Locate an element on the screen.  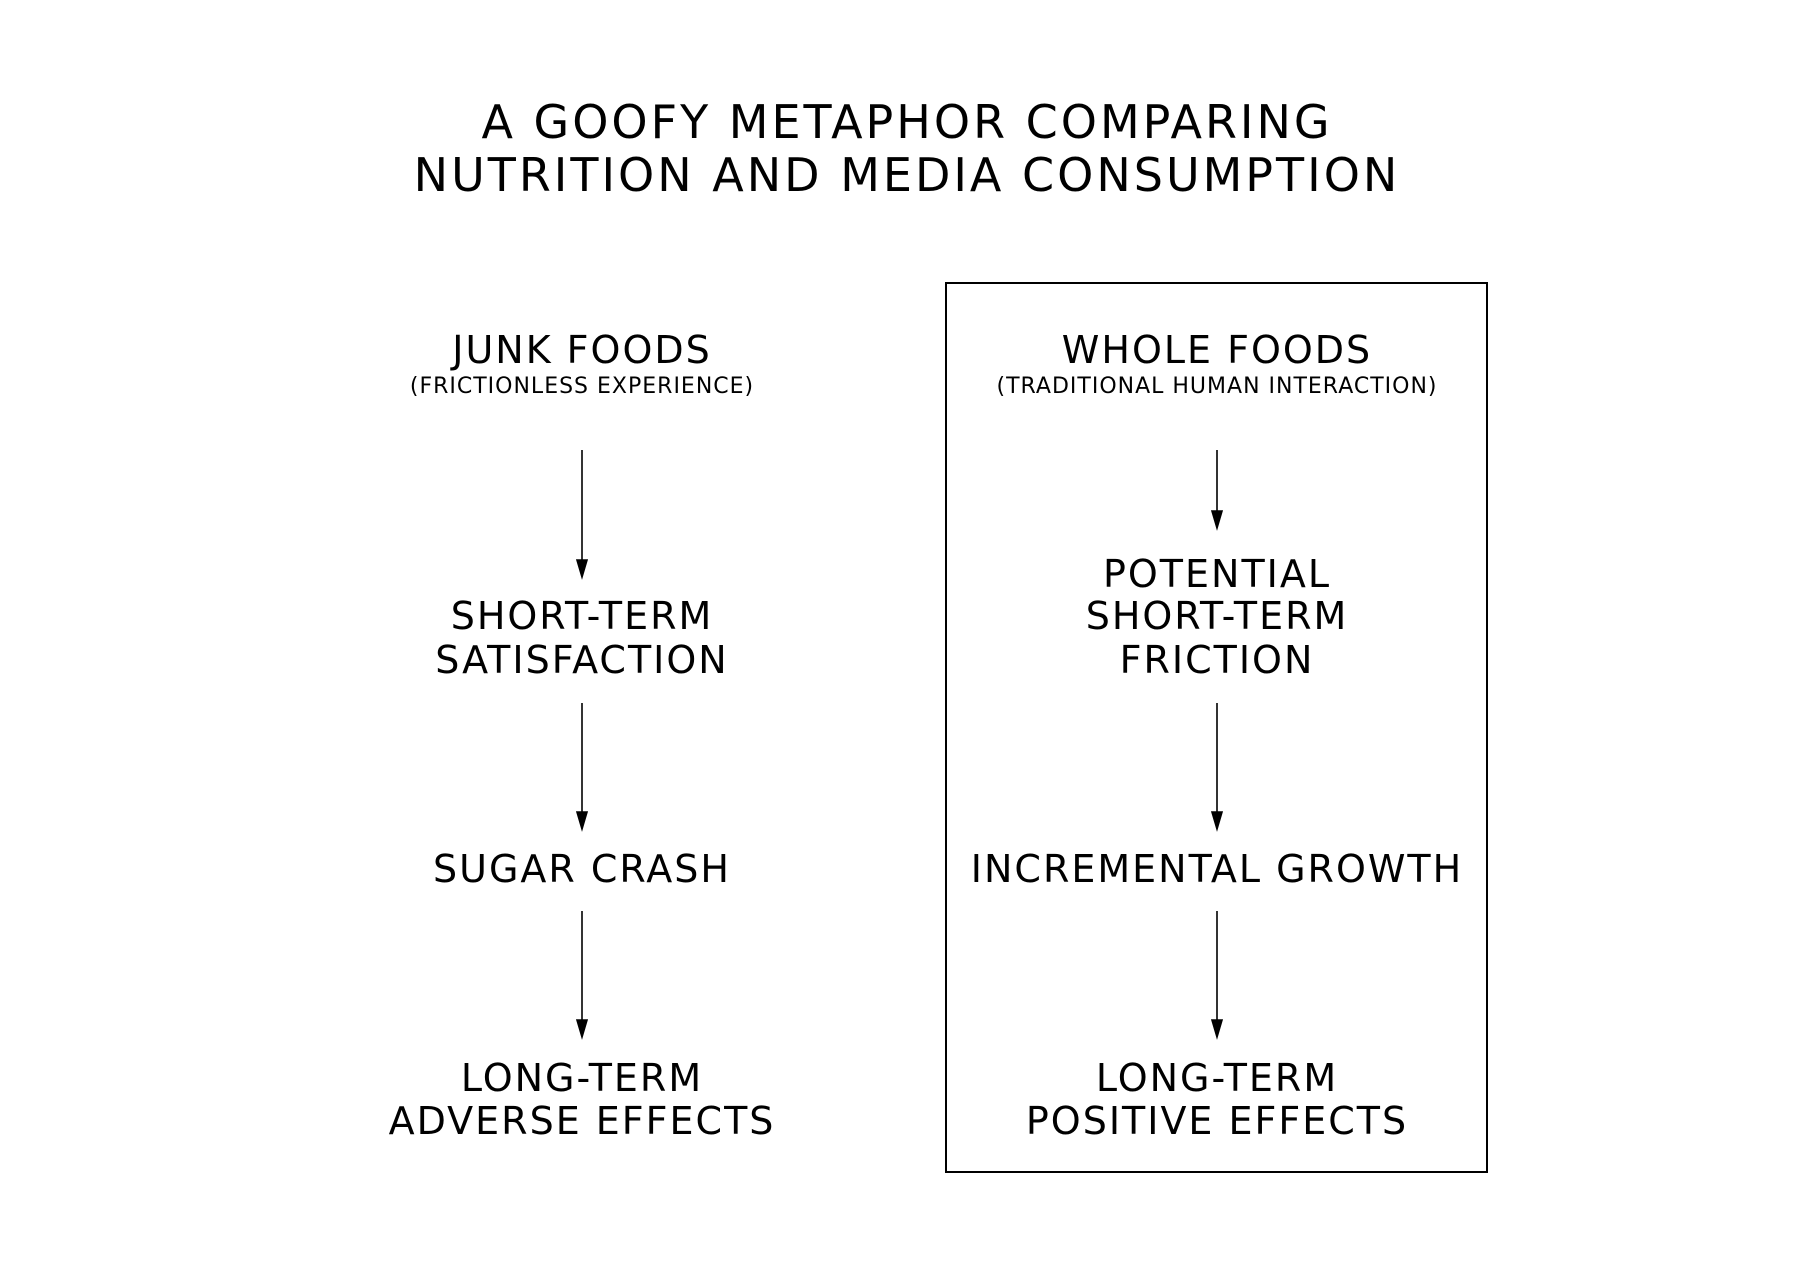
sugar-crash: SUGAR CRASH is located at coordinates (582, 869).